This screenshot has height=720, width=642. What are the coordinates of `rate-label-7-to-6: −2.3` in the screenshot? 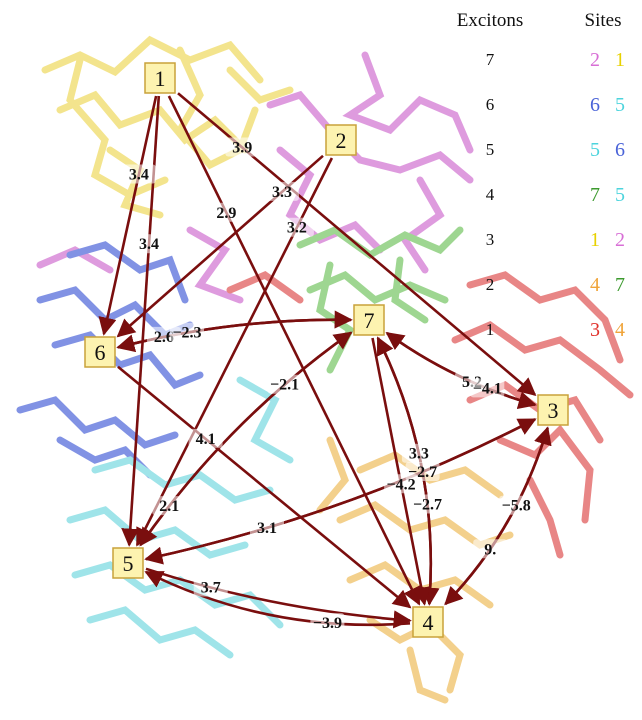 It's located at (186, 333).